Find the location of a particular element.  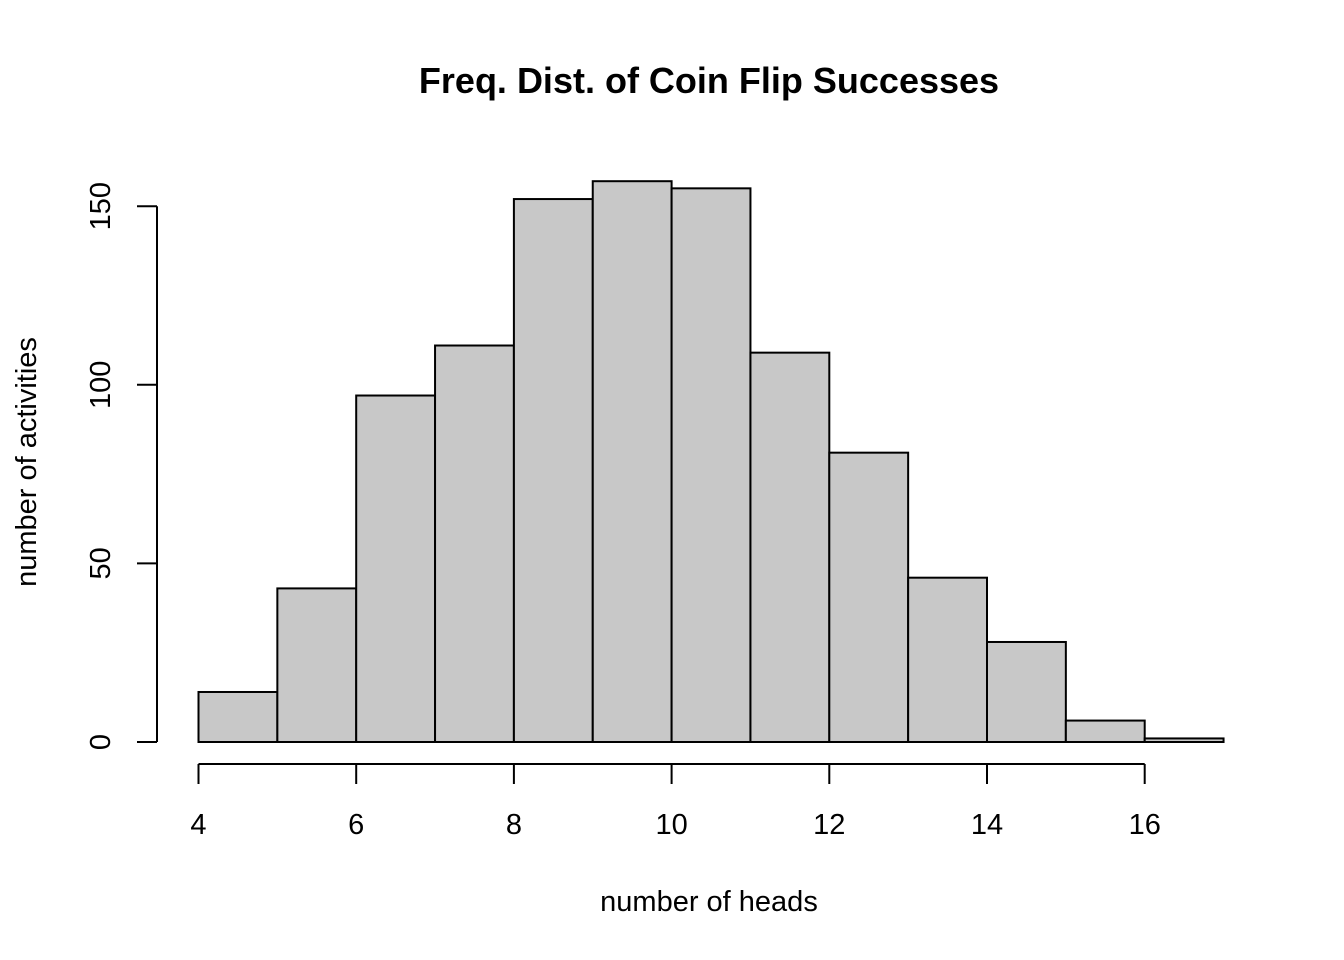

x-tick-label: 4 is located at coordinates (198, 825).